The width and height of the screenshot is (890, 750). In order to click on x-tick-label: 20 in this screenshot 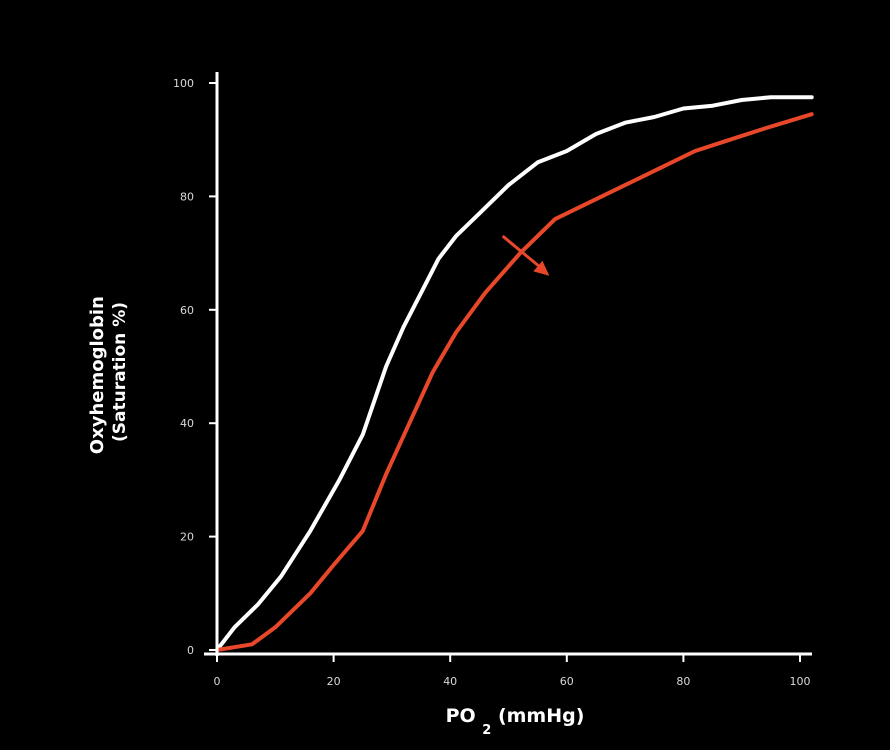, I will do `click(334, 681)`.